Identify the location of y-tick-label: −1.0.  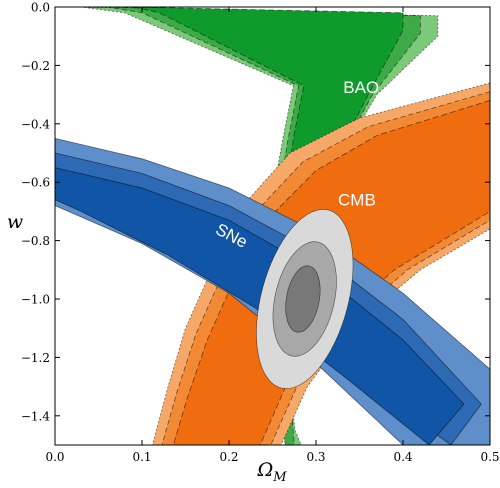
(35, 300).